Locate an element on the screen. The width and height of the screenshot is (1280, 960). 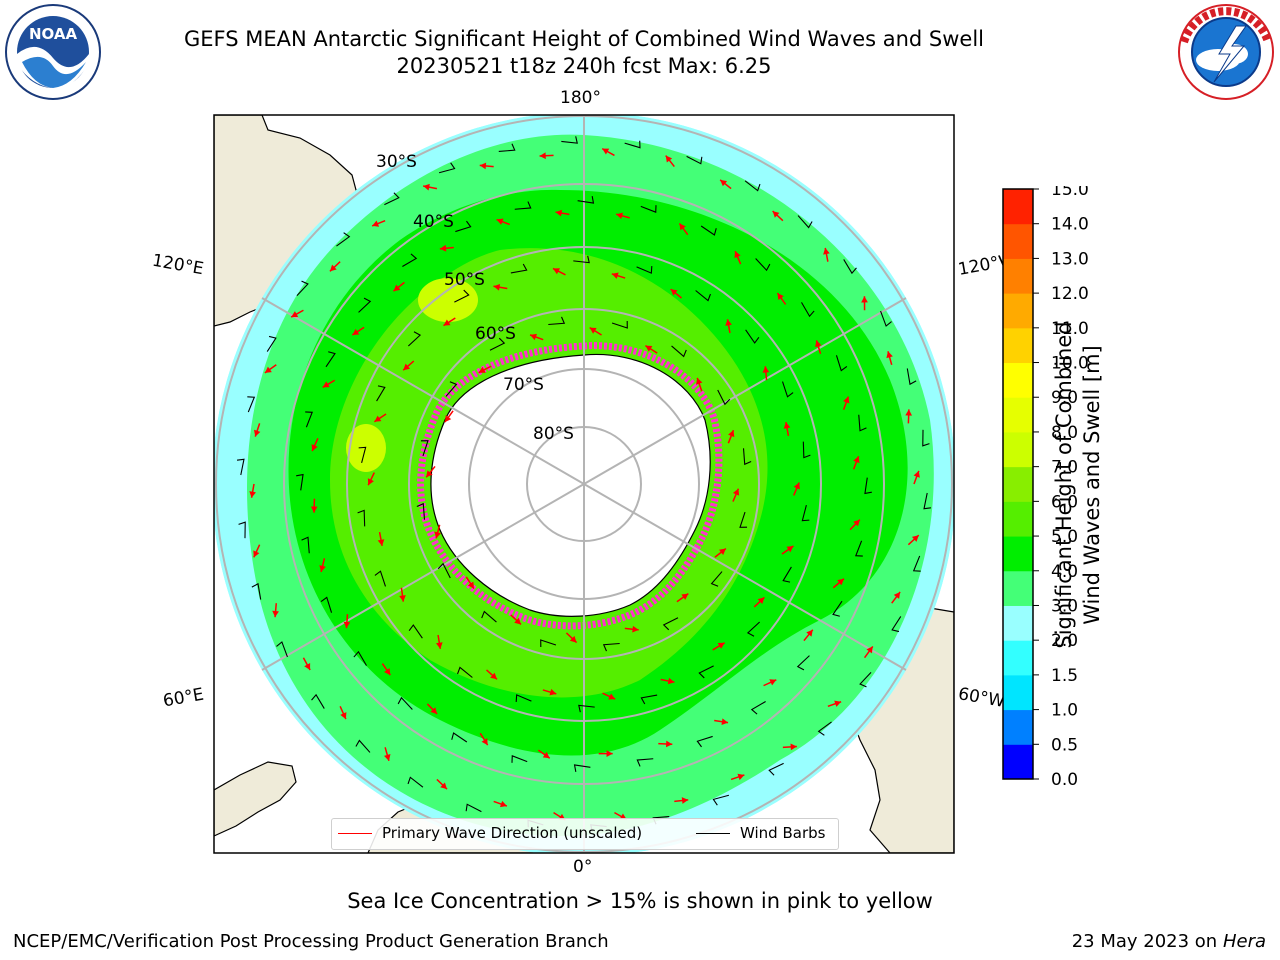
lon-label-0: 0° is located at coordinates (583, 867).